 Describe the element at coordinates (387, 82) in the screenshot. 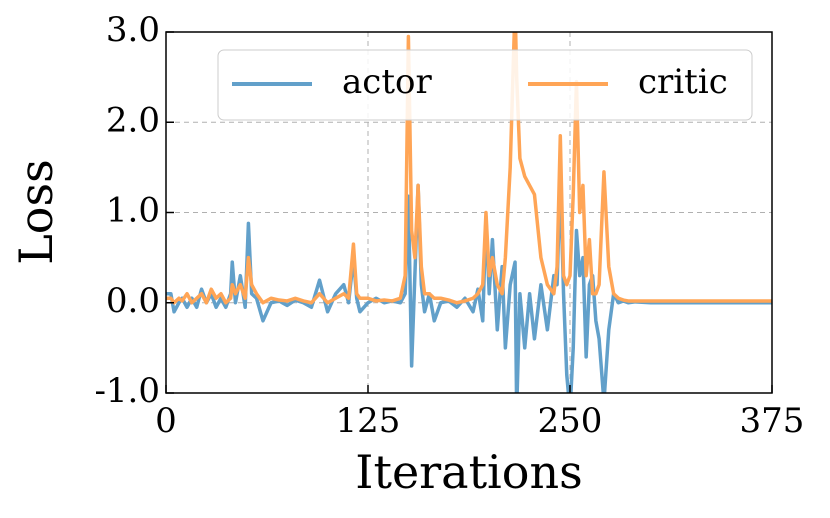

I see `legend-label: actor` at that location.